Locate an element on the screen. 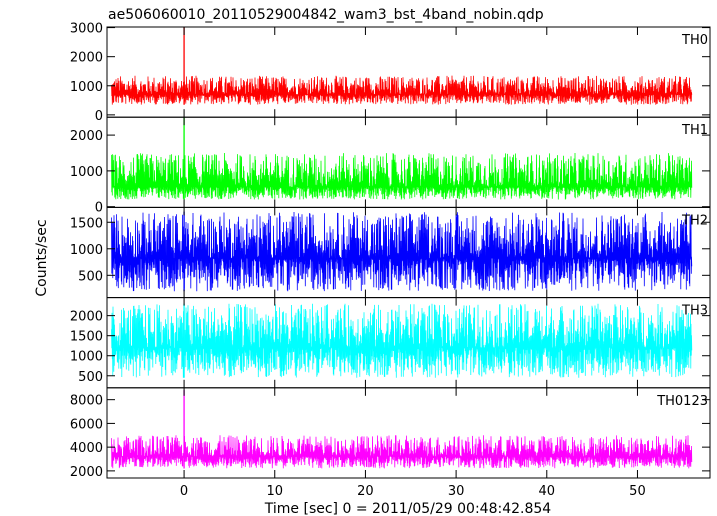  series-th0 is located at coordinates (402, 90).